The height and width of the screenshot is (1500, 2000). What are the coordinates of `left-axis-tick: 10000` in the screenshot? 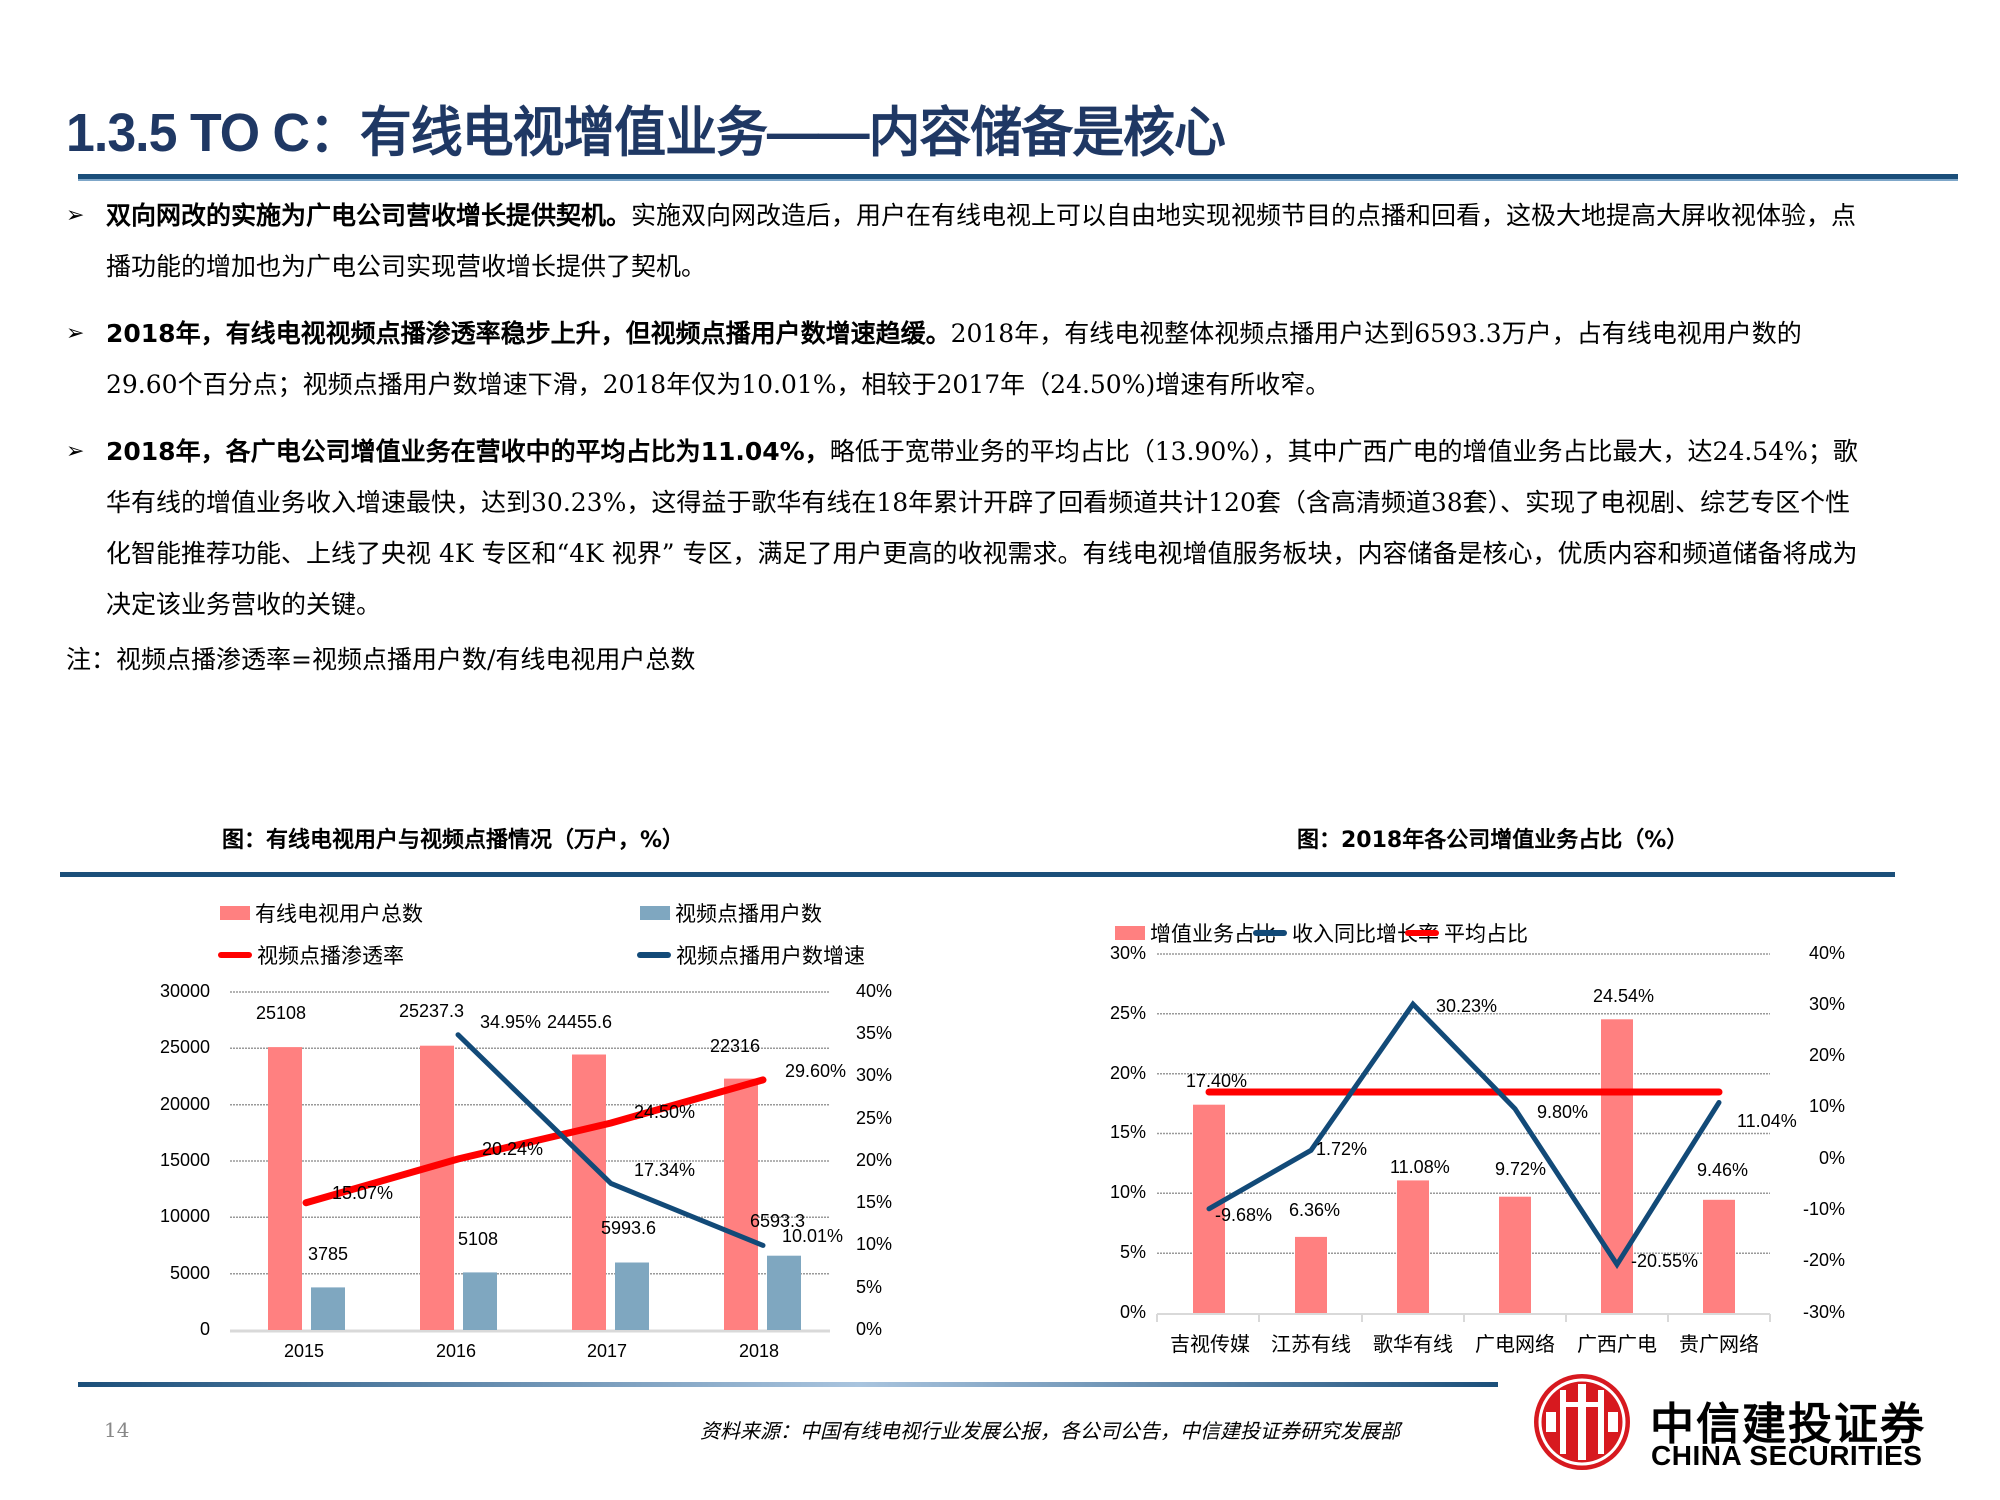 It's located at (184, 1216).